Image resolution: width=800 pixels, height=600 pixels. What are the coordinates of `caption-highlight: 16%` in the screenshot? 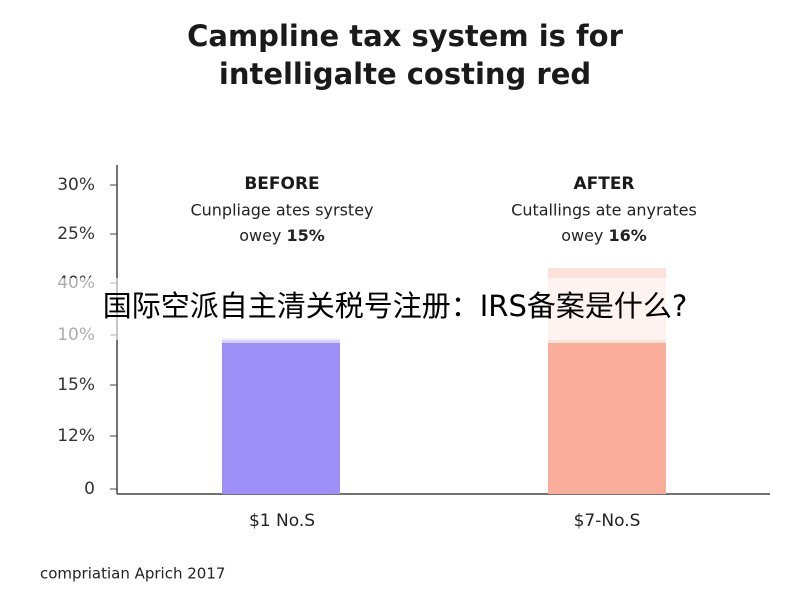 It's located at (627, 235).